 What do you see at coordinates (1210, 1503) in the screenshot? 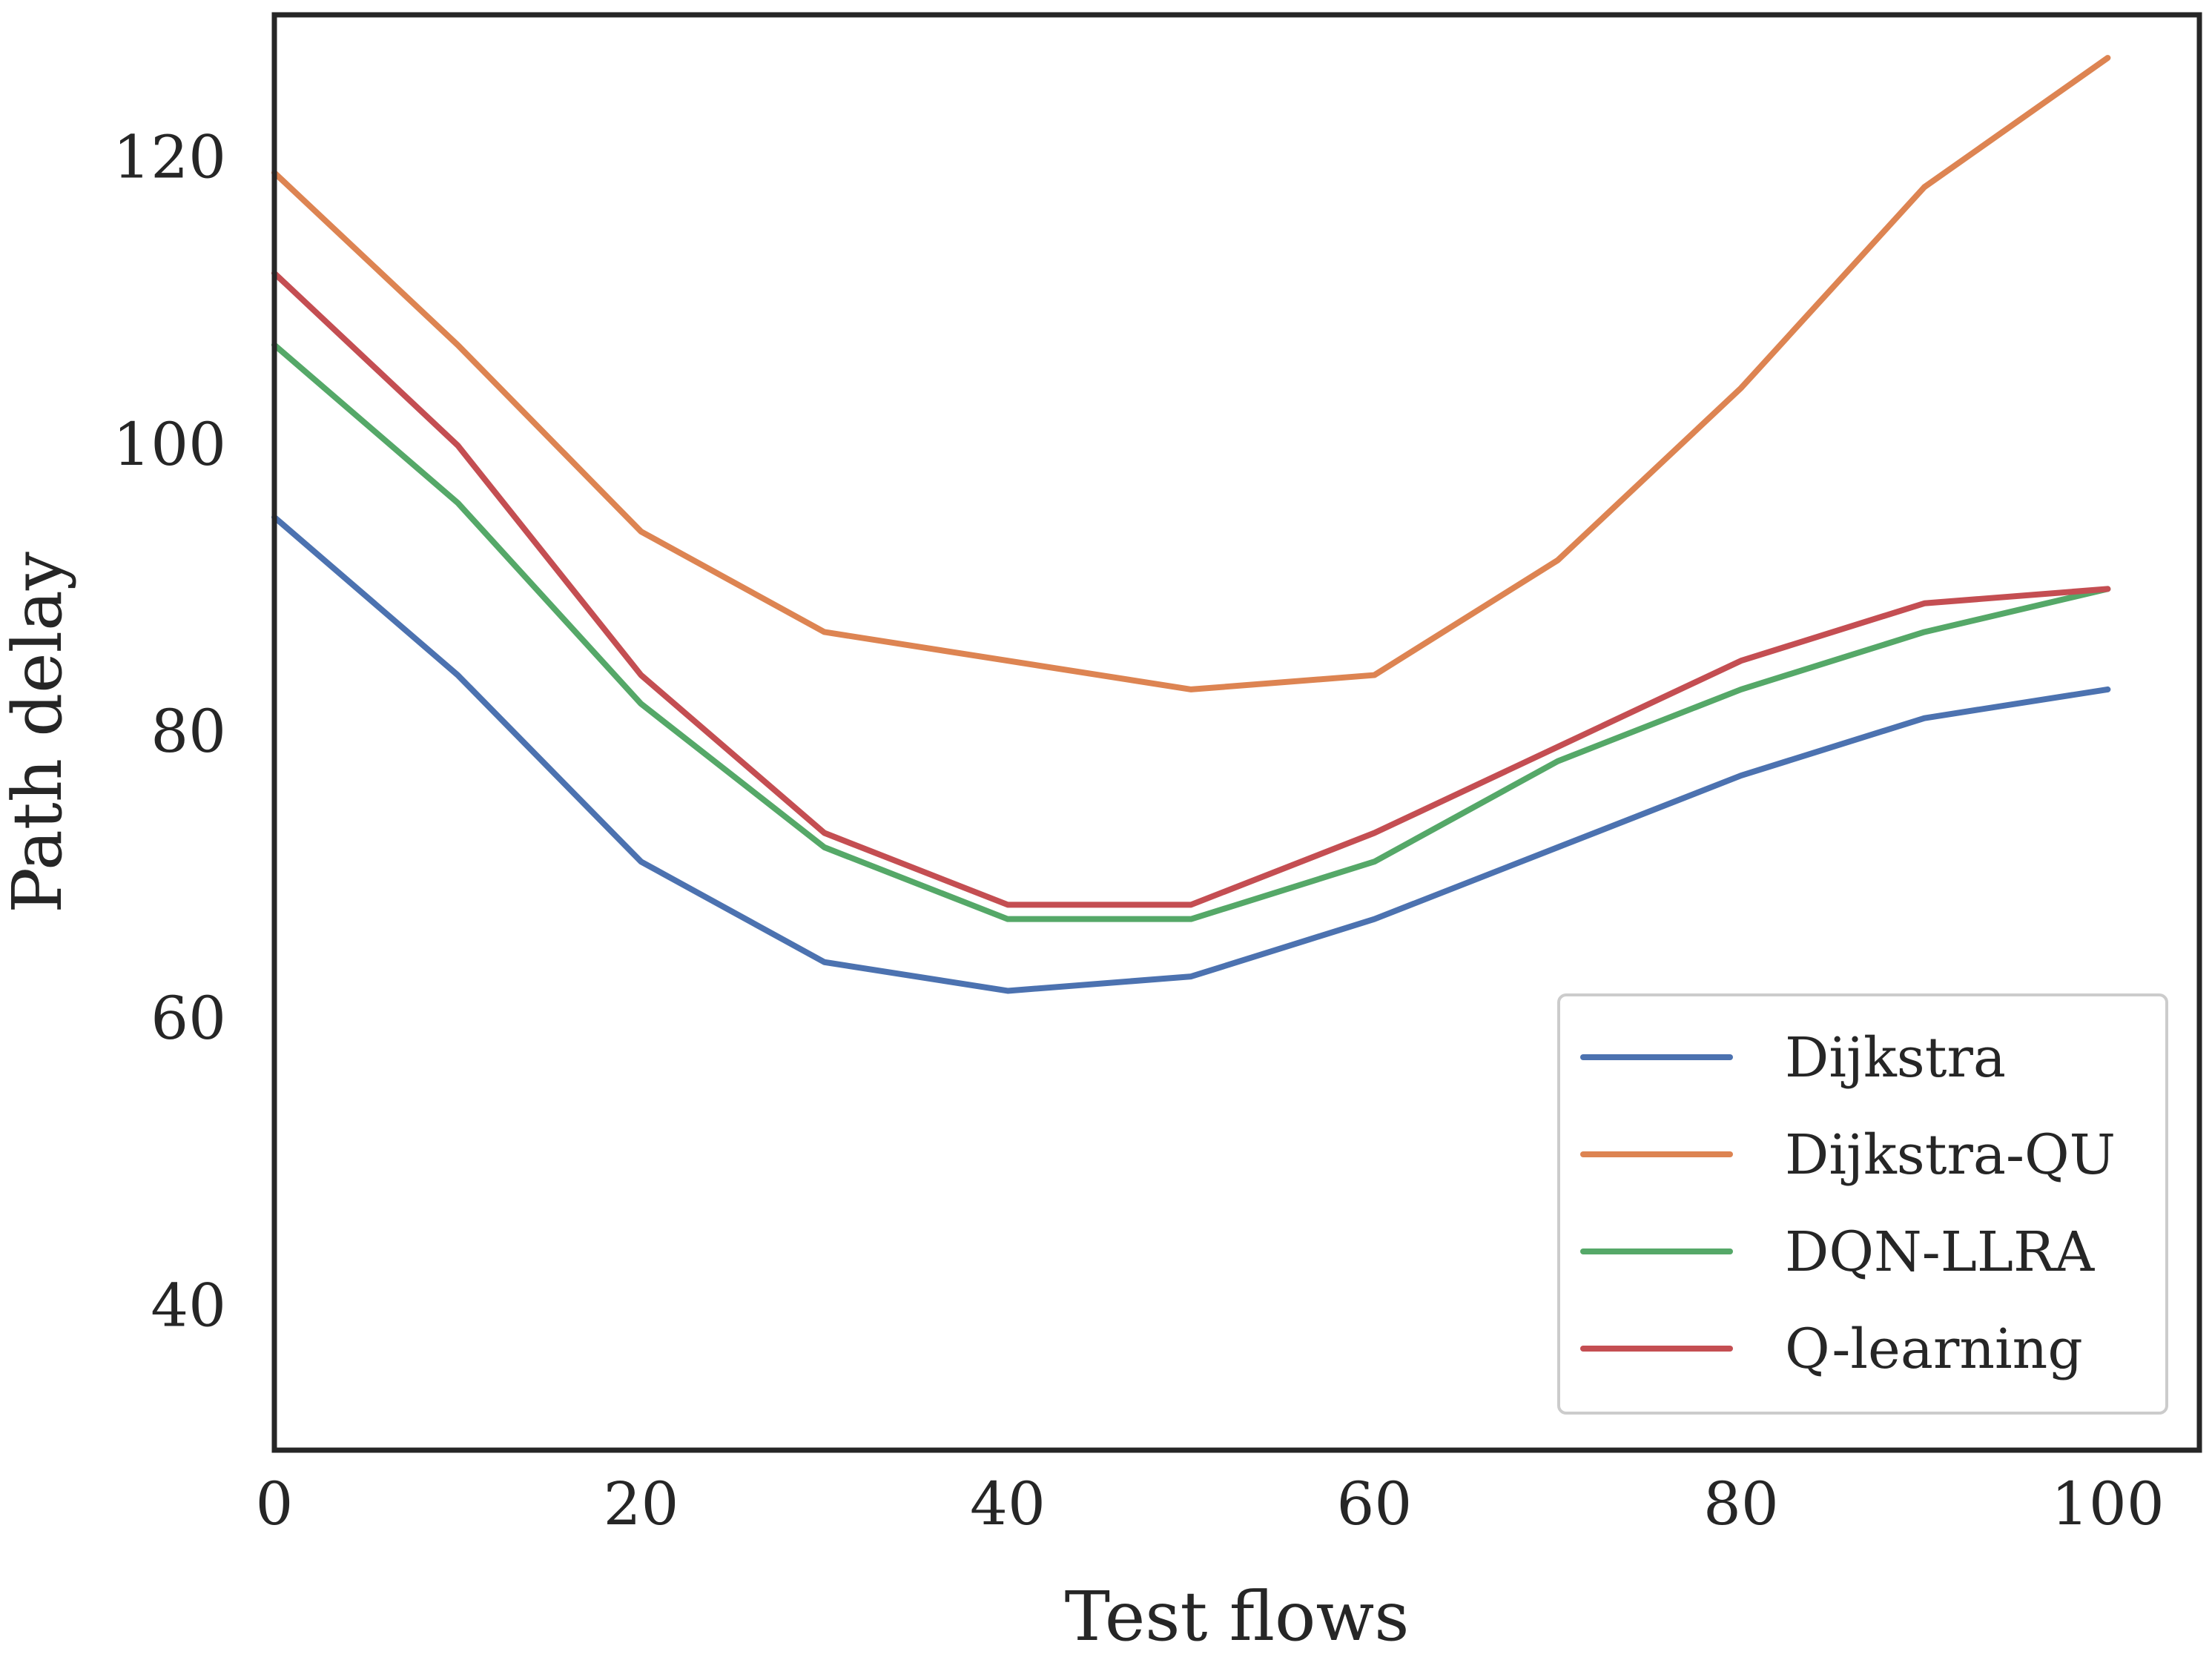
I see `x-axis: 0 20 40 60 80 100` at bounding box center [1210, 1503].